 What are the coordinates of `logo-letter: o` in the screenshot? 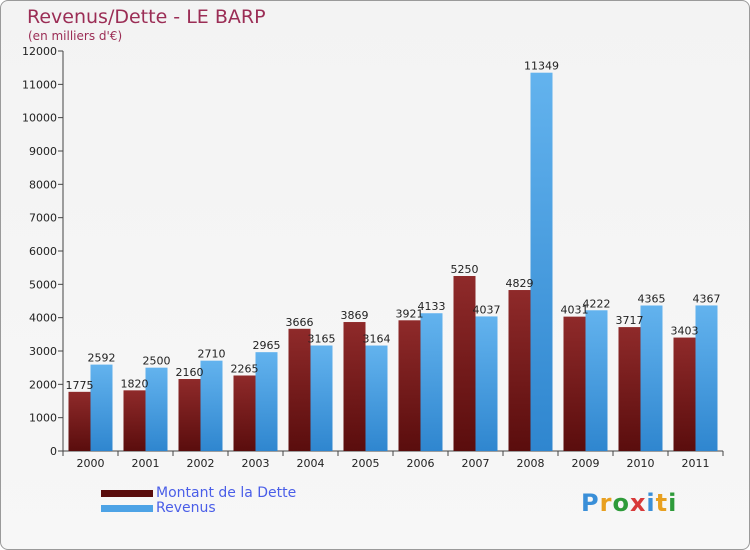 It's located at (621, 503).